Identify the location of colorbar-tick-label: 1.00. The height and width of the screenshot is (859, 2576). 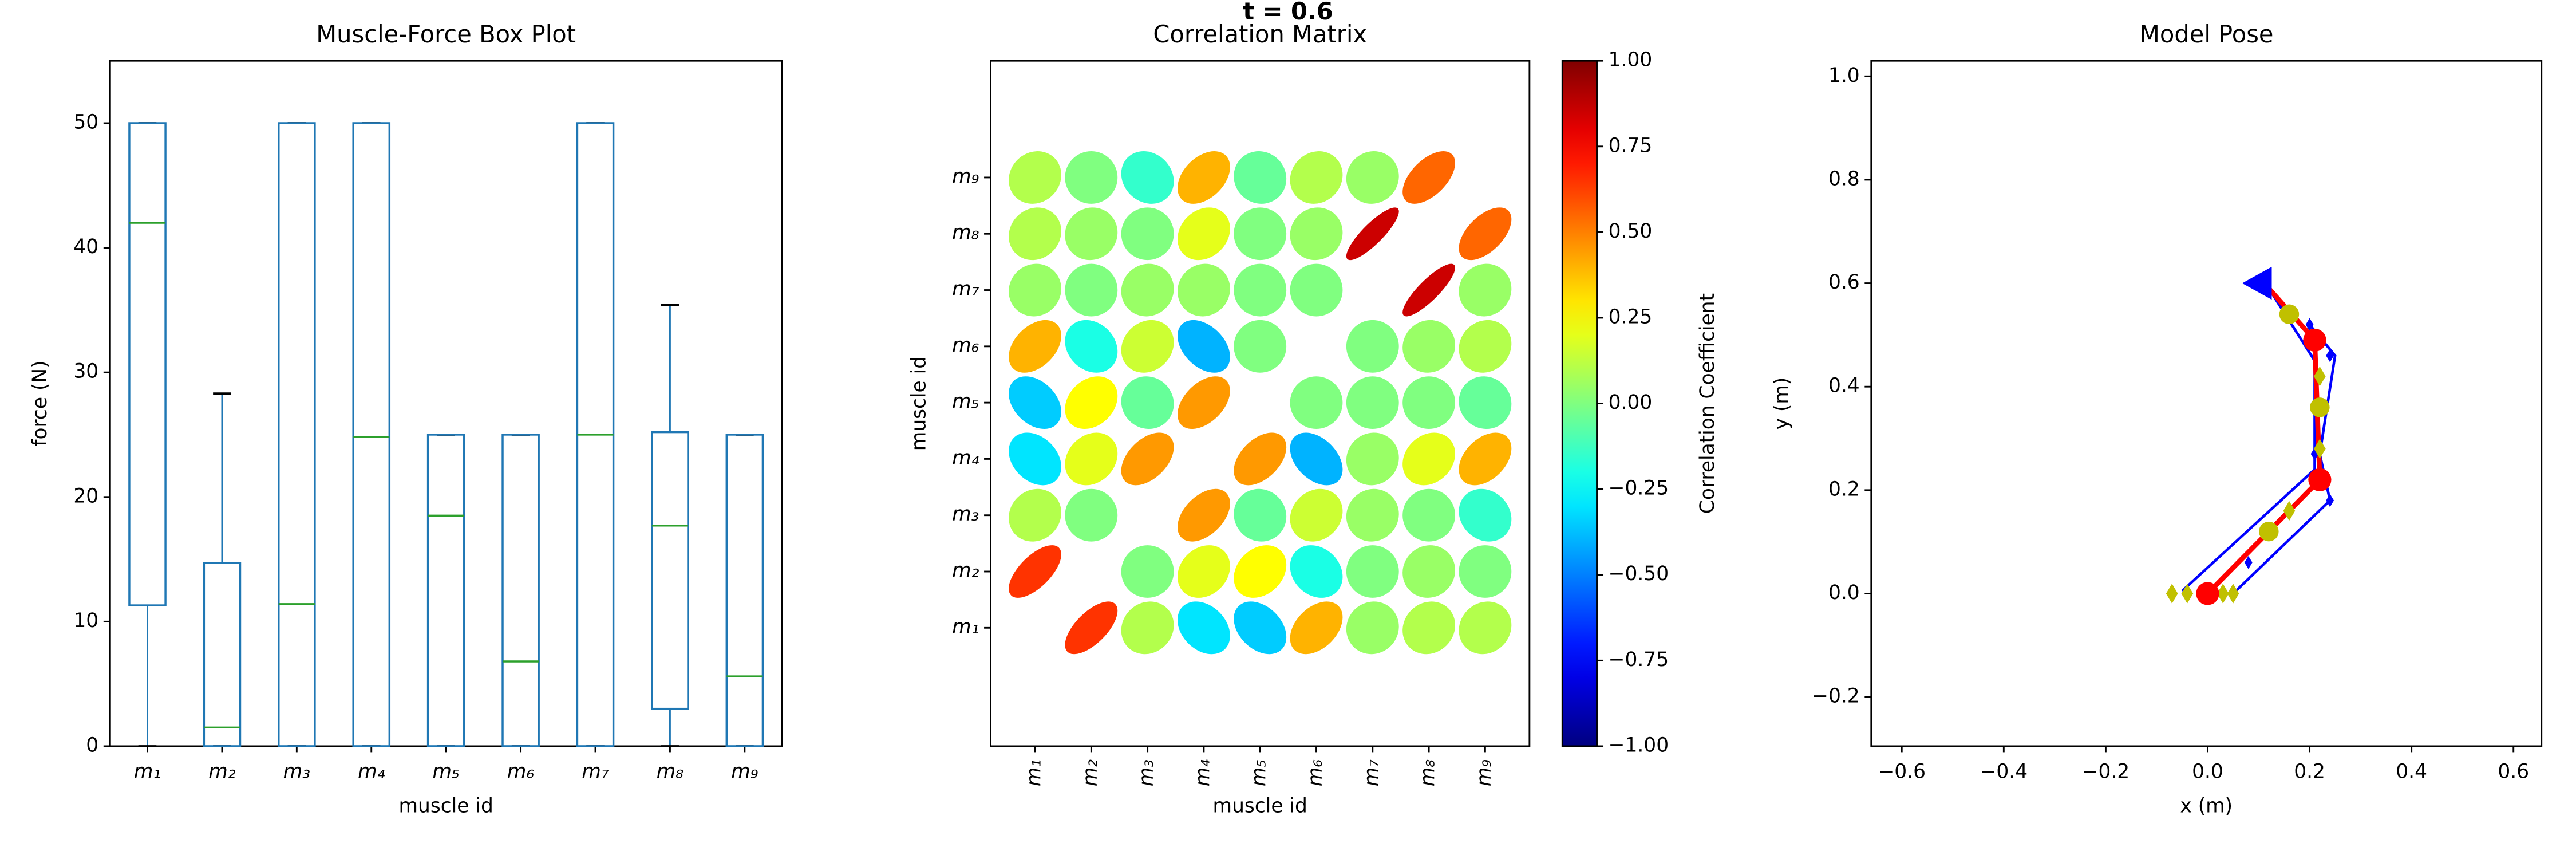
(1631, 61).